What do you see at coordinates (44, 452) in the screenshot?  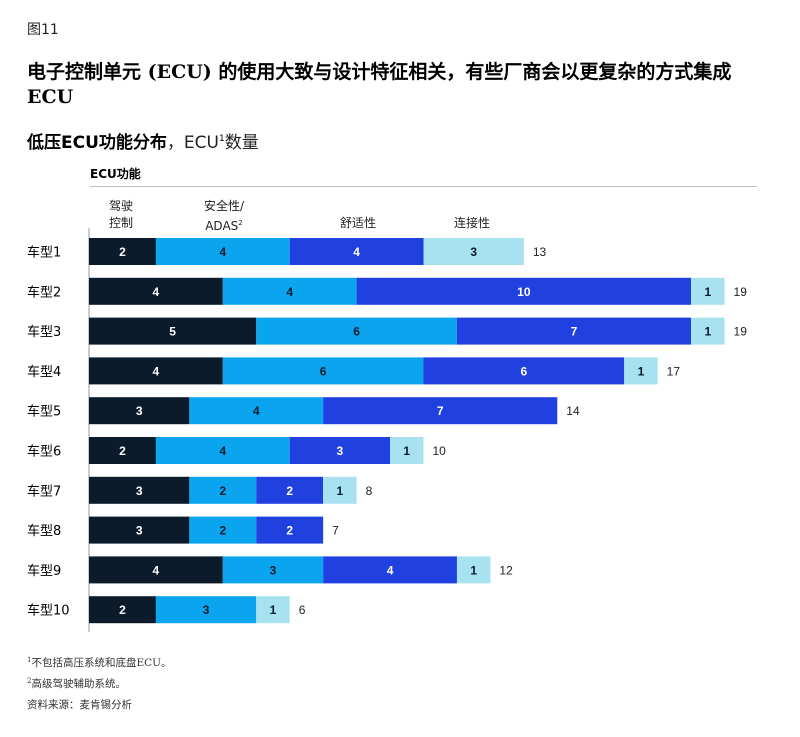 I see `category-label: 车型6` at bounding box center [44, 452].